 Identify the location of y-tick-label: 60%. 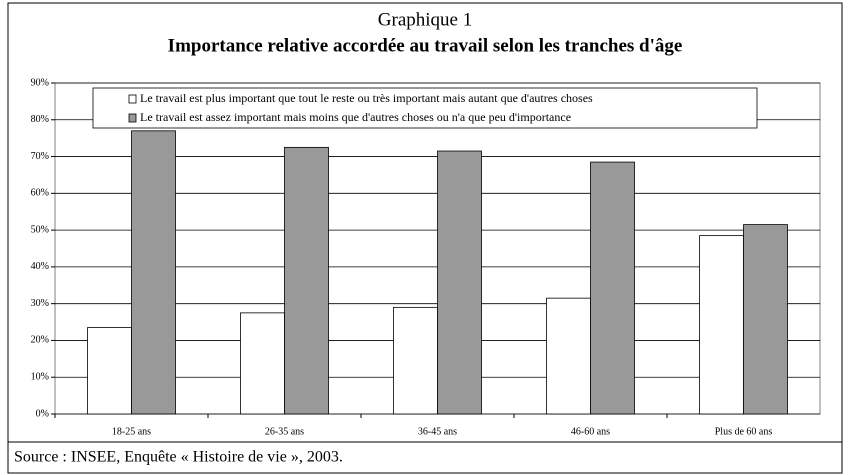
(40, 193).